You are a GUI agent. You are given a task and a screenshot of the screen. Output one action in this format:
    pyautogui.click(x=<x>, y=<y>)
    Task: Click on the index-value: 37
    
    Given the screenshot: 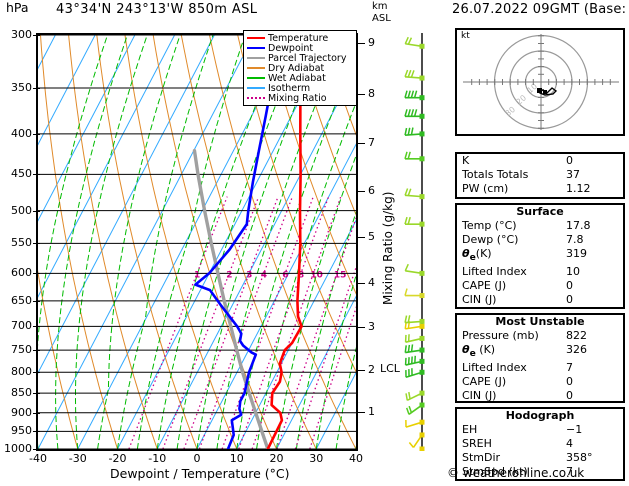 What is the action you would take?
    pyautogui.click(x=573, y=174)
    